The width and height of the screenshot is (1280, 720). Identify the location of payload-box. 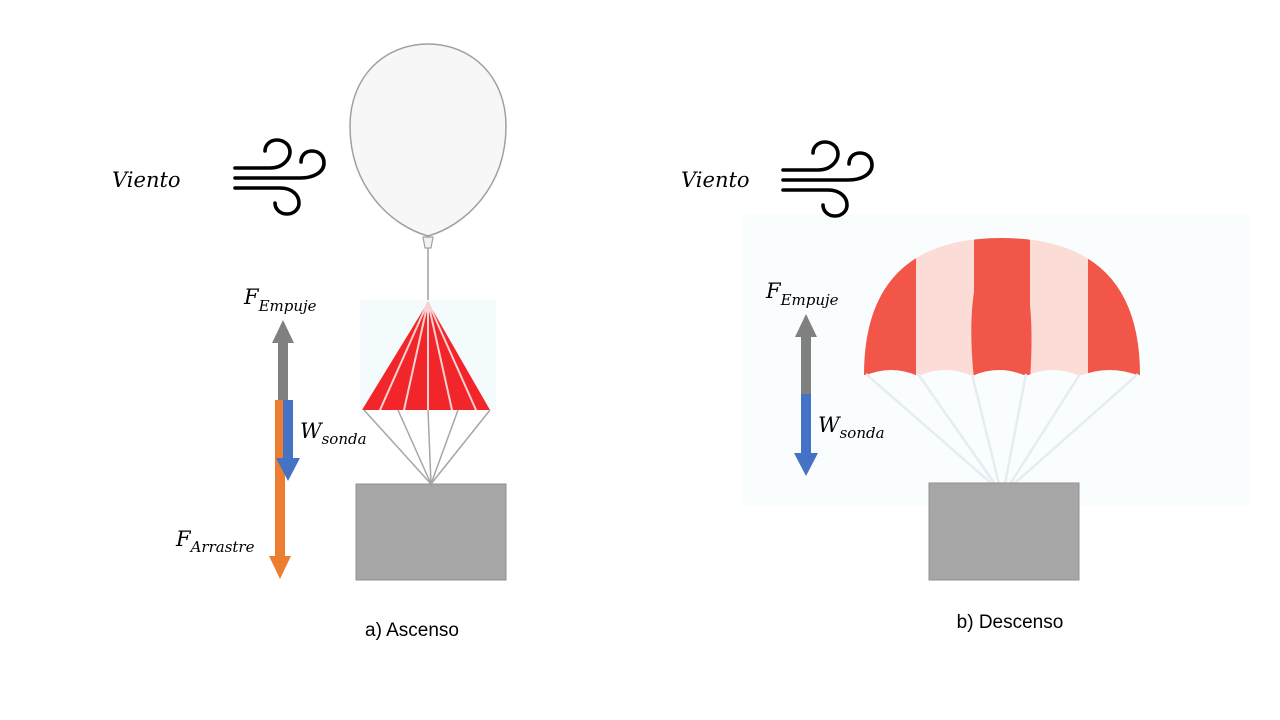
(431, 532).